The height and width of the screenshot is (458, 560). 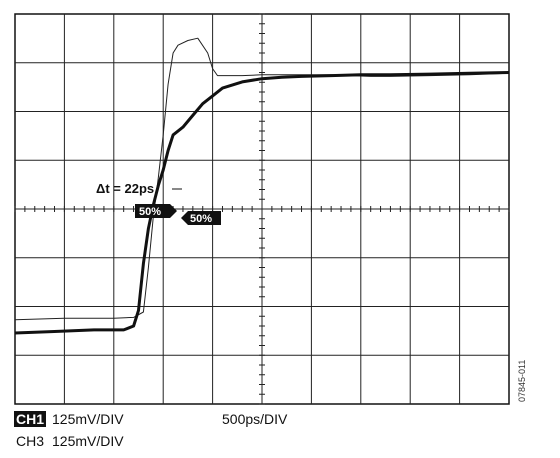 I want to click on channel-1-scale: 125mV/DIV, so click(x=88, y=419).